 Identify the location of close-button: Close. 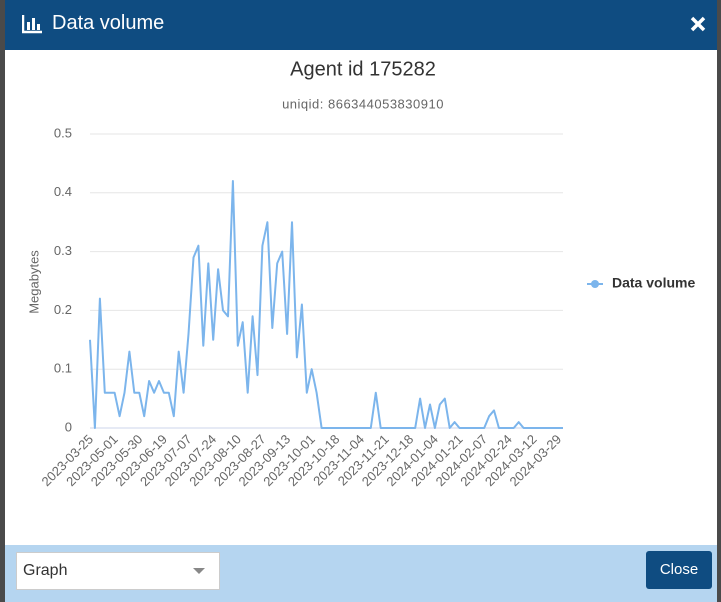
(679, 570).